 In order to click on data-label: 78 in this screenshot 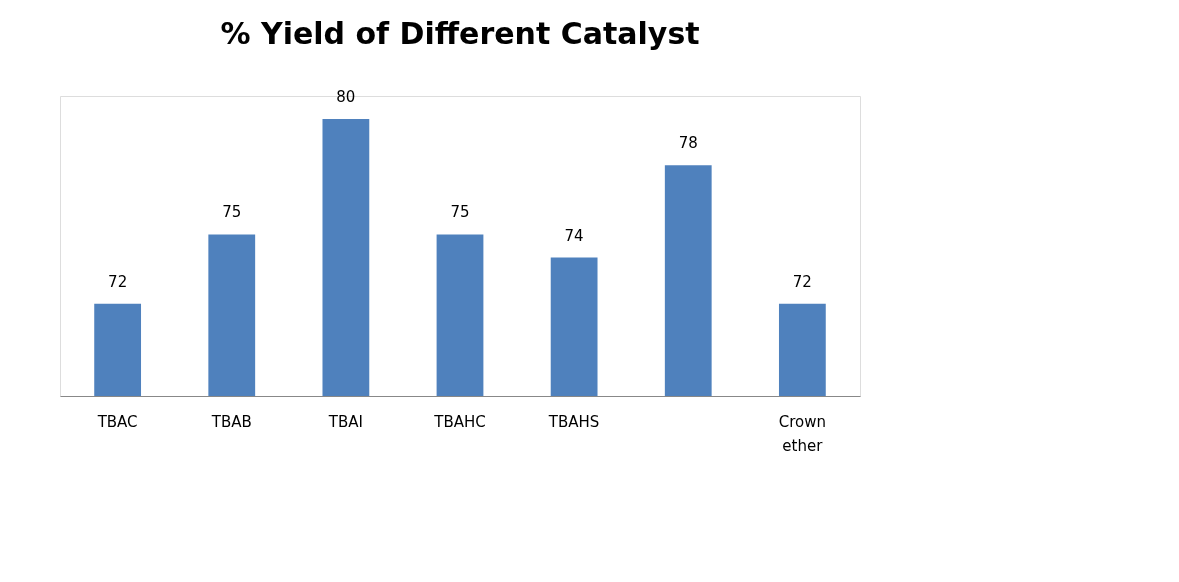, I will do `click(688, 143)`.